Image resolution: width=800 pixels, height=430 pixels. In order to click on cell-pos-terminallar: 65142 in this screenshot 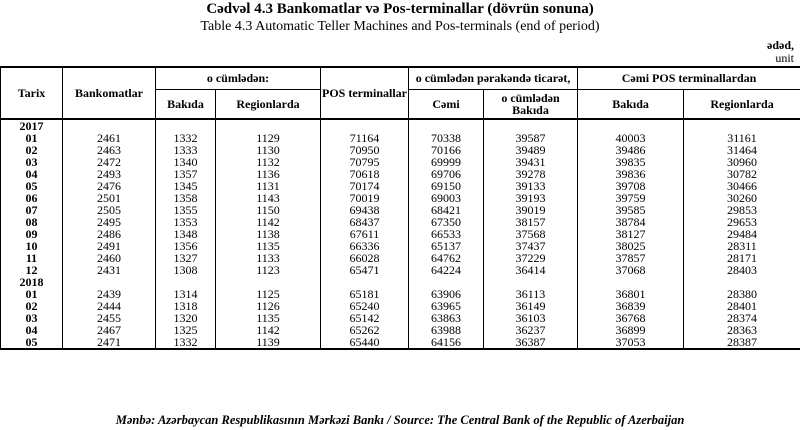, I will do `click(365, 317)`.